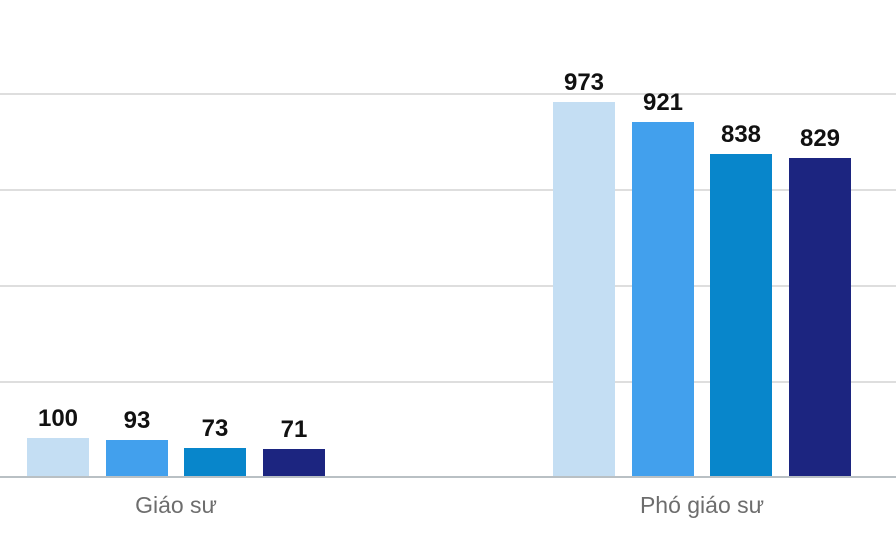 The height and width of the screenshot is (538, 896). What do you see at coordinates (448, 477) in the screenshot?
I see `x-axis-line` at bounding box center [448, 477].